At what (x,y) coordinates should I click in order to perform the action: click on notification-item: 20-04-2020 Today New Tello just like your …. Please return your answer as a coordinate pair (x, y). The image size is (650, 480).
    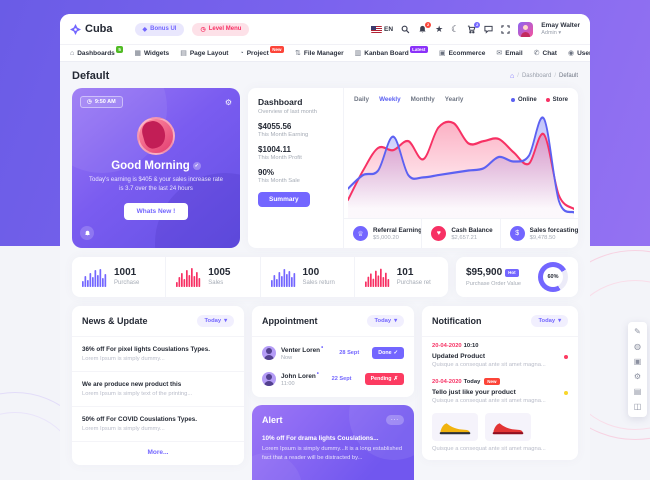
    Looking at the image, I should click on (500, 390).